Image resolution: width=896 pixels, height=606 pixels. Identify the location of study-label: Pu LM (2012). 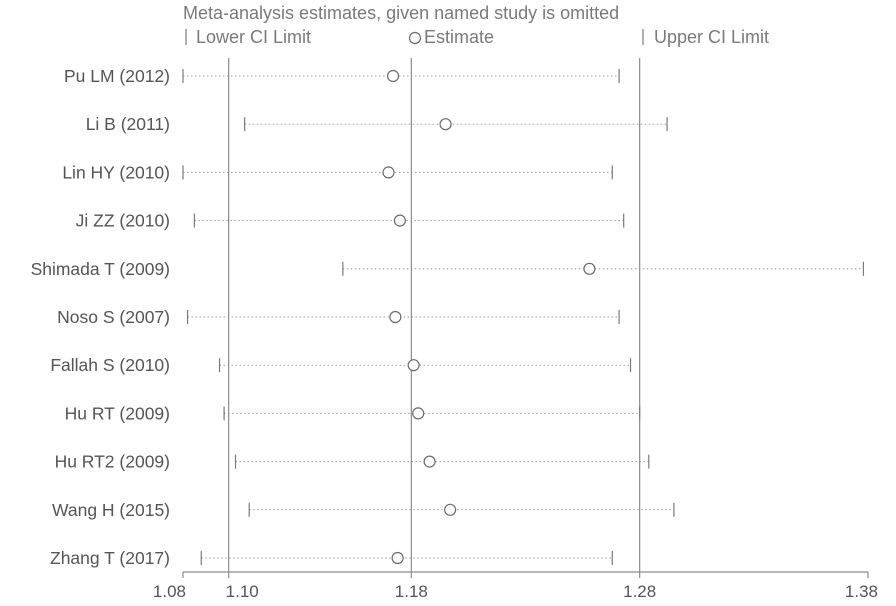
(117, 76).